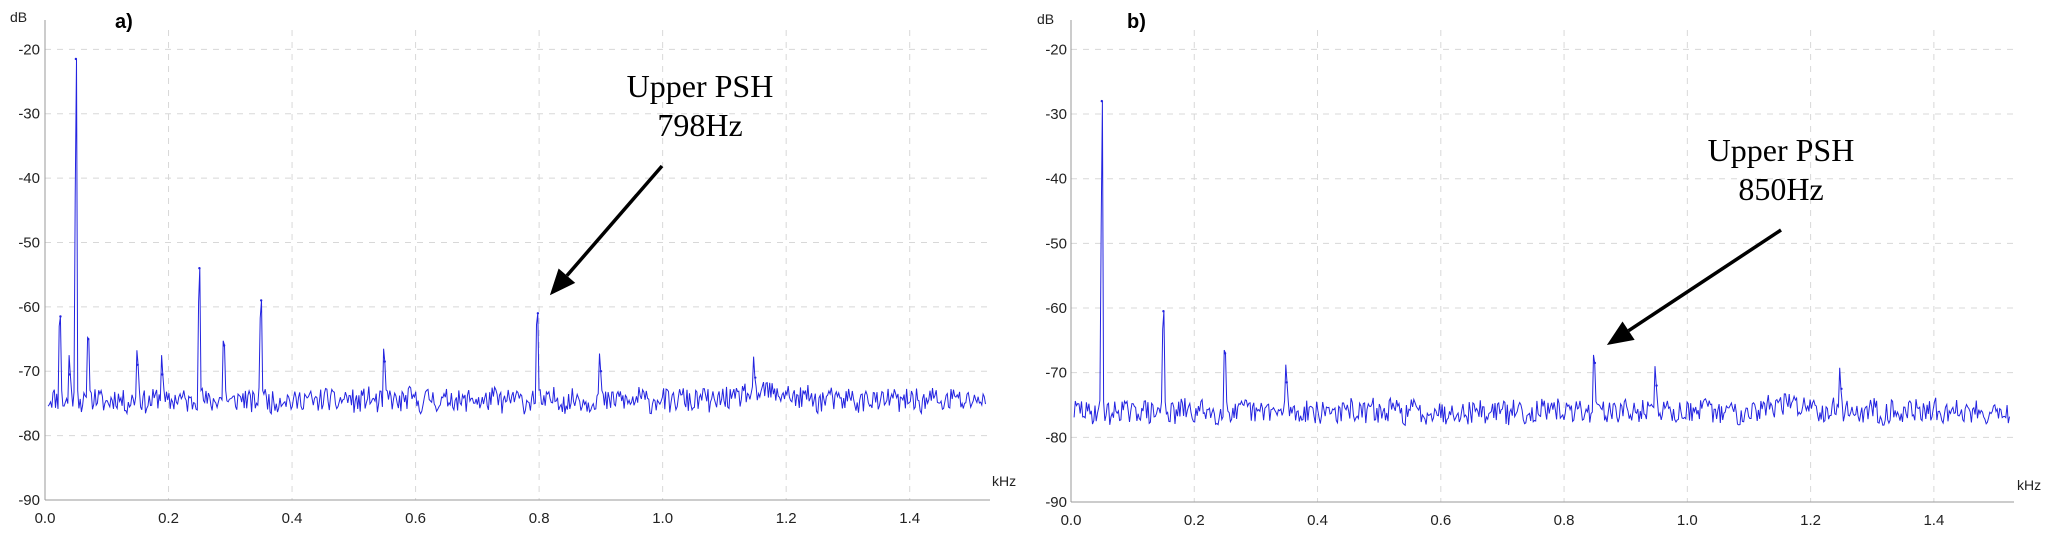 The height and width of the screenshot is (536, 2058). Describe the element at coordinates (124, 22) in the screenshot. I see `panel-label: a)` at that location.